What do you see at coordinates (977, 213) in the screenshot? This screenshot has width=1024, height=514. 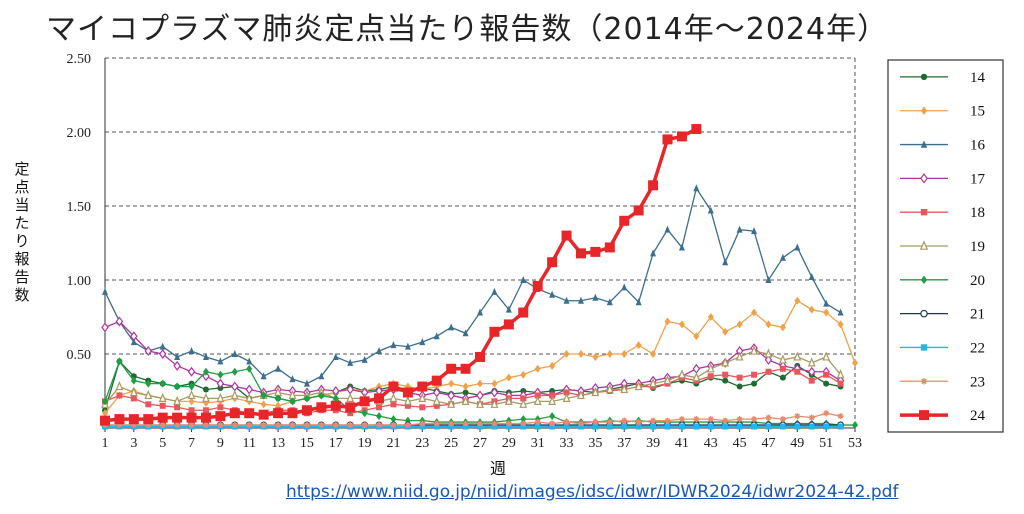 I see `legend-label: 18` at bounding box center [977, 213].